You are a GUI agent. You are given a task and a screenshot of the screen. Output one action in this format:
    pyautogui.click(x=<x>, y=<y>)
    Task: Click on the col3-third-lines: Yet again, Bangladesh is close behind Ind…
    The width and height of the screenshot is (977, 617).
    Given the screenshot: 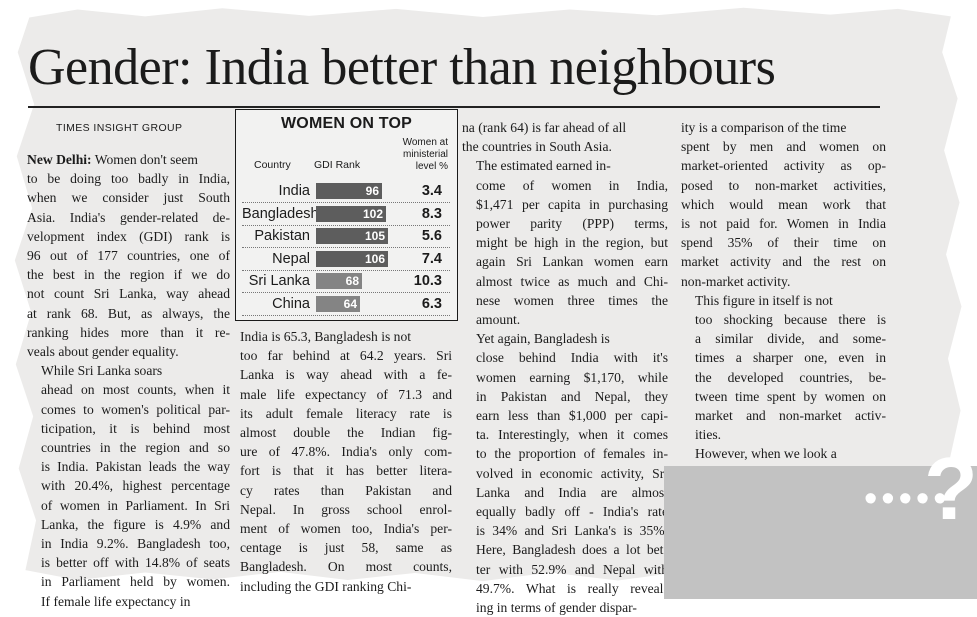 What is the action you would take?
    pyautogui.click(x=565, y=474)
    